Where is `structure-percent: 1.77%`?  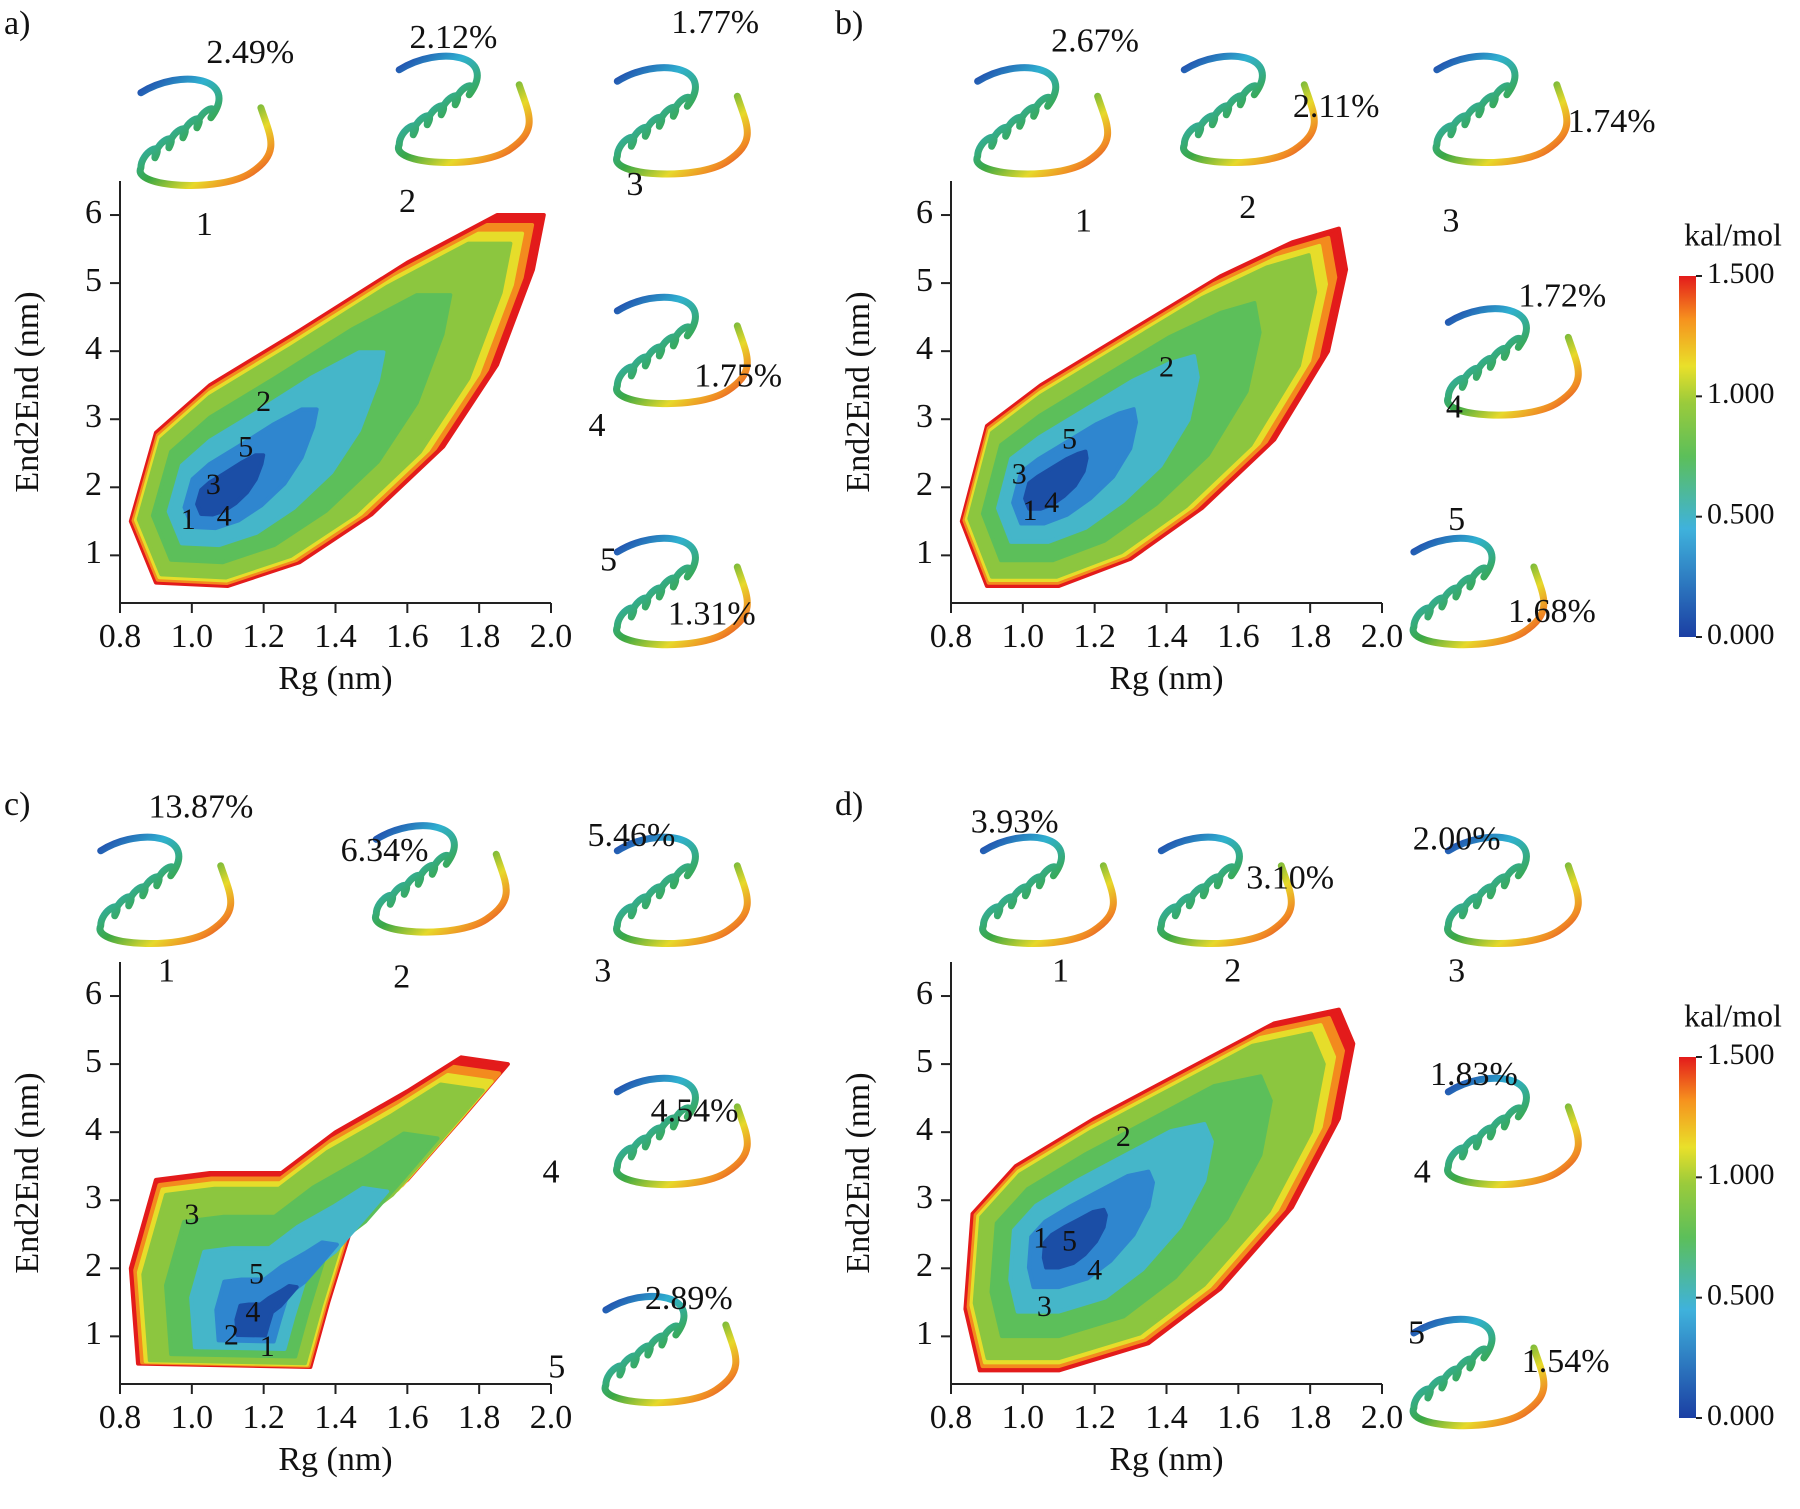 structure-percent: 1.77% is located at coordinates (715, 22).